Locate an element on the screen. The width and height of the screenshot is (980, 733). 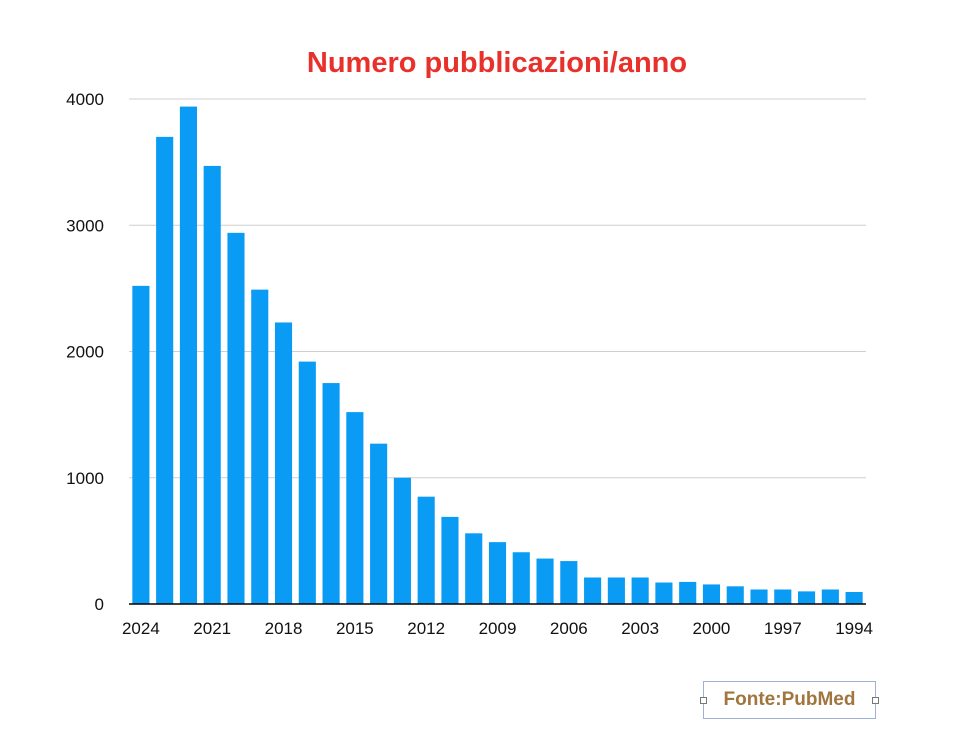
y-axis-tick-labels: 0 1000 2000 3000 4000 is located at coordinates (85, 352).